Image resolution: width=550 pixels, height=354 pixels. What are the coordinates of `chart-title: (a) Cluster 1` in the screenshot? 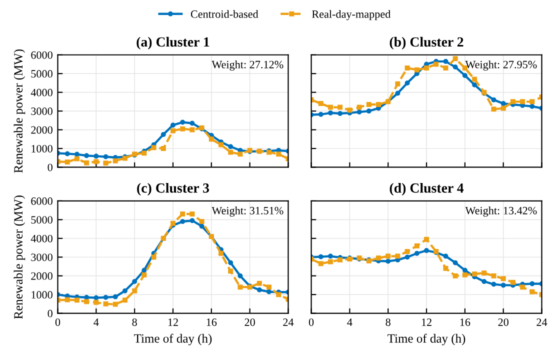 It's located at (173, 43).